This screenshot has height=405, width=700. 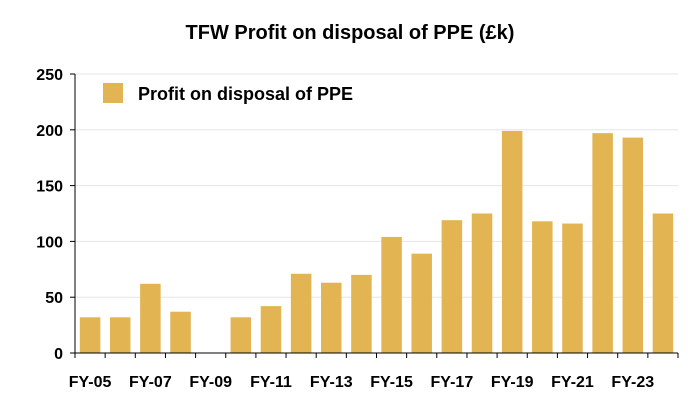 I want to click on x-tick-label: FY-21, so click(x=572, y=382).